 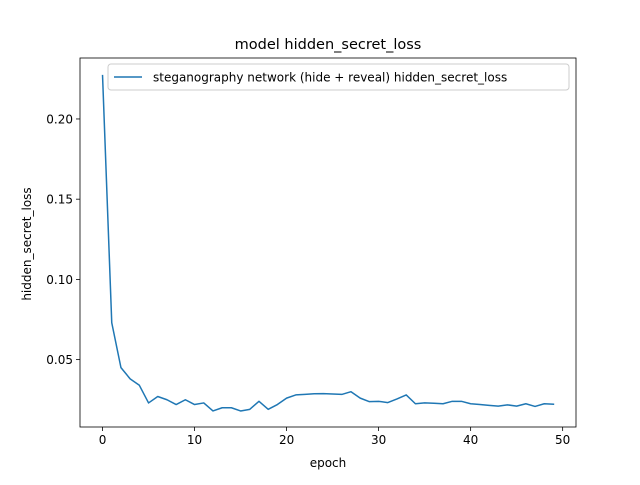 I want to click on x-tick-label: 0, so click(x=103, y=440).